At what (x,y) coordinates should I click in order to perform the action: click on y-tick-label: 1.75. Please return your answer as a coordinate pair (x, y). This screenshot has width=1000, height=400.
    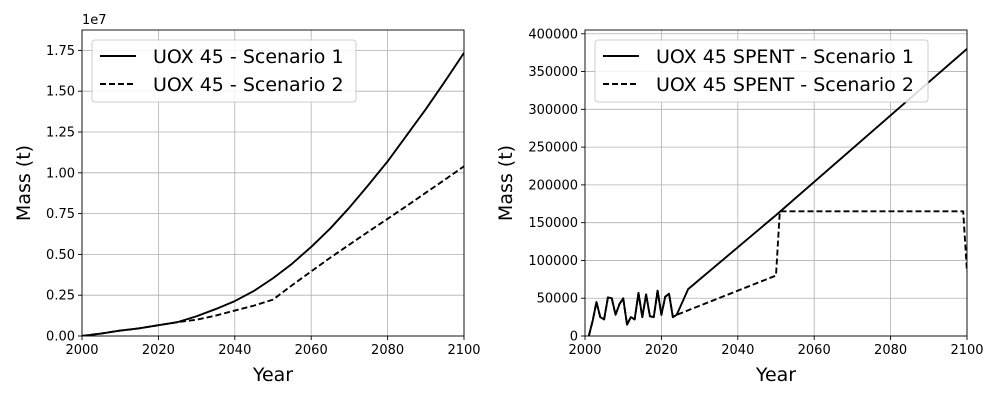
    Looking at the image, I should click on (60, 51).